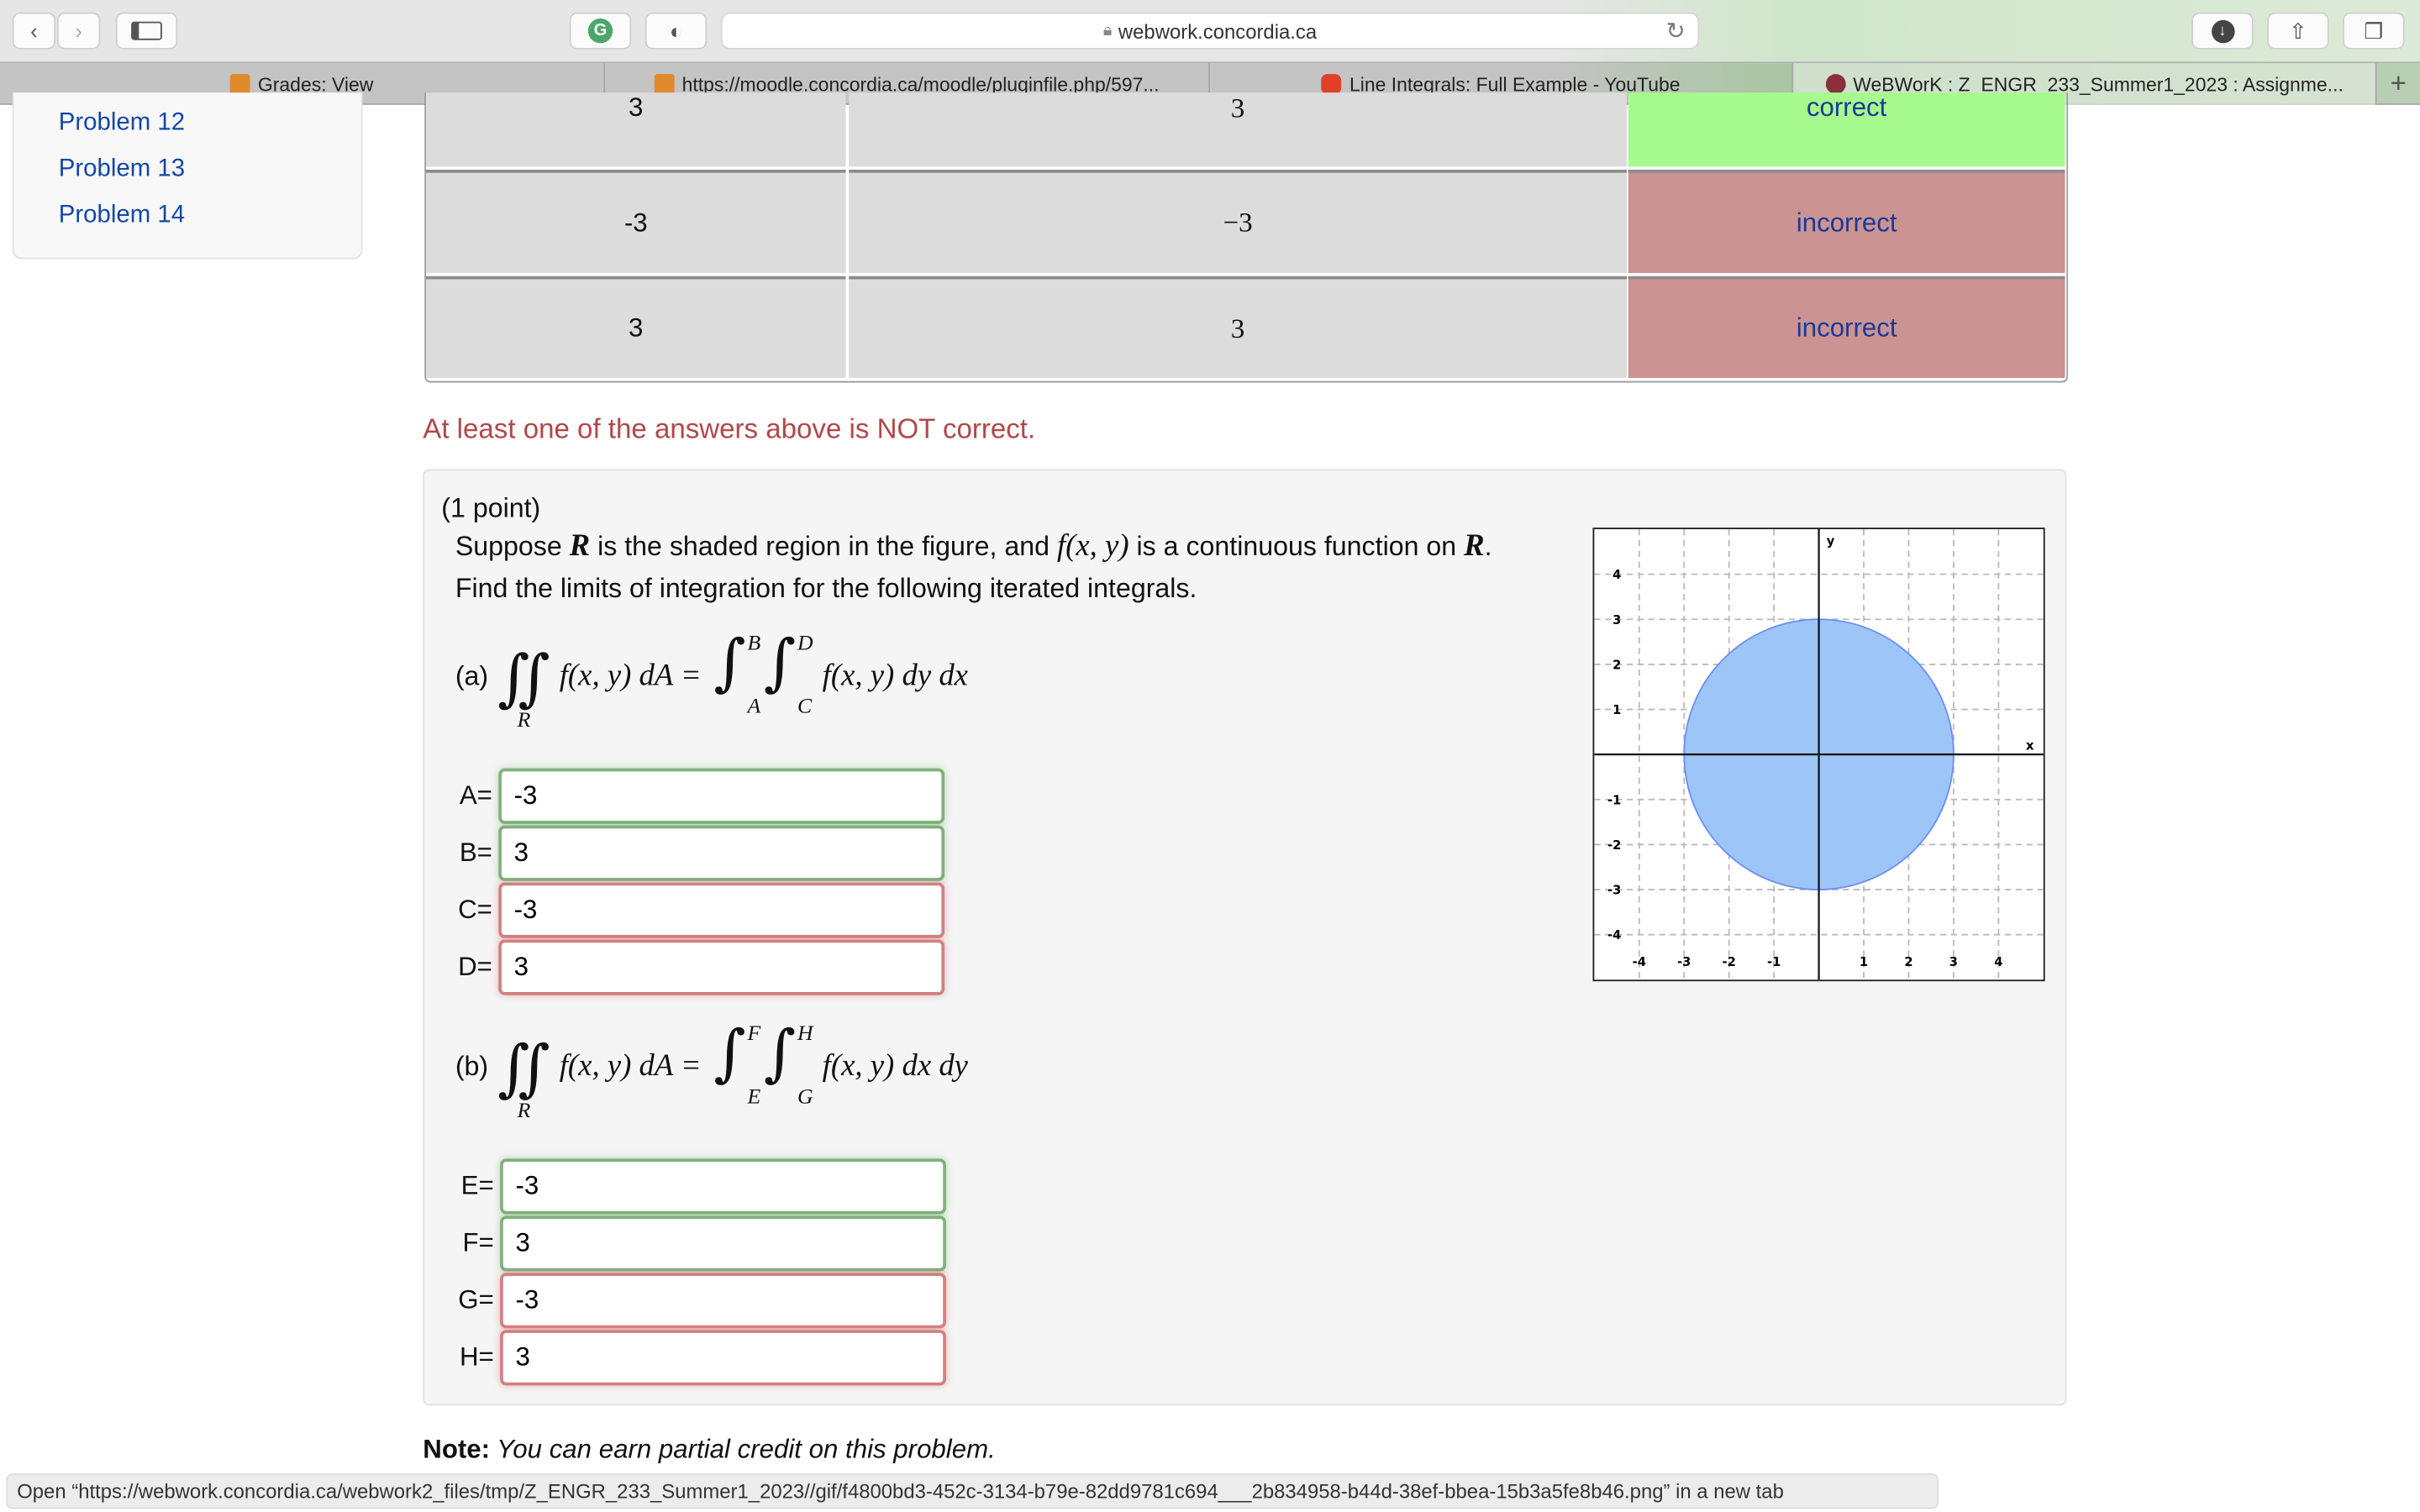 The height and width of the screenshot is (1512, 2420). What do you see at coordinates (676, 31) in the screenshot?
I see `privacy-button: ◐` at bounding box center [676, 31].